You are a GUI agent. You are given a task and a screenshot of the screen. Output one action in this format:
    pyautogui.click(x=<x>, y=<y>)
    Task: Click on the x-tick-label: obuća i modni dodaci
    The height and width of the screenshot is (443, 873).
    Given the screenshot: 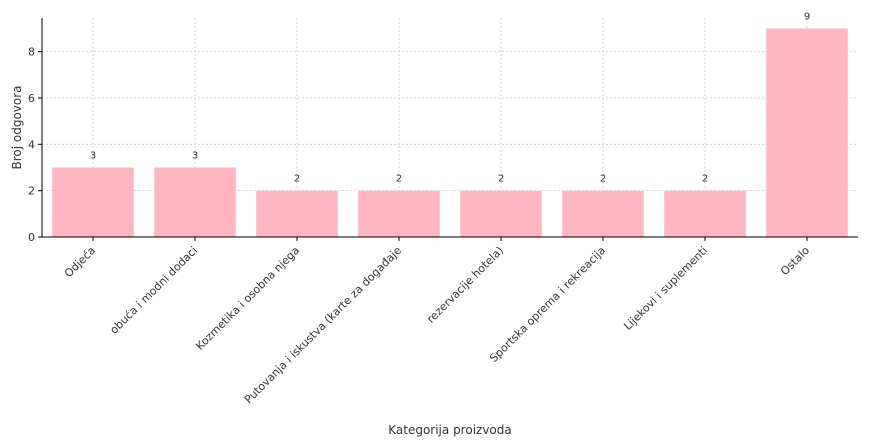 What is the action you would take?
    pyautogui.click(x=153, y=290)
    